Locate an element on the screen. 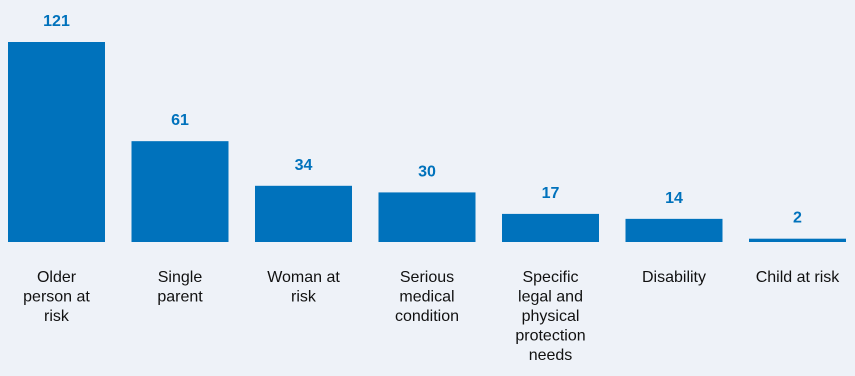  category-label-line: legal and is located at coordinates (550, 297).